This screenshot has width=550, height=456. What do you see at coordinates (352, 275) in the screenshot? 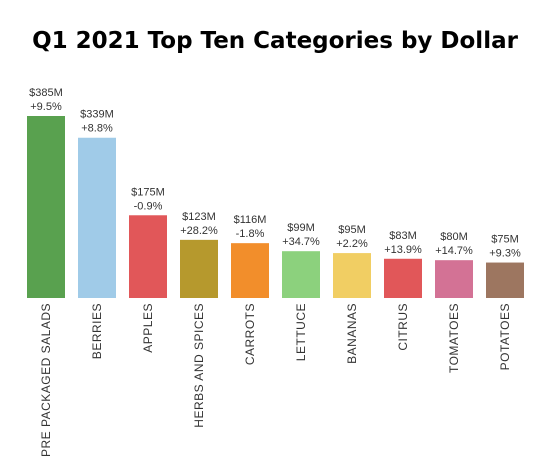
I see `bar-bananas` at bounding box center [352, 275].